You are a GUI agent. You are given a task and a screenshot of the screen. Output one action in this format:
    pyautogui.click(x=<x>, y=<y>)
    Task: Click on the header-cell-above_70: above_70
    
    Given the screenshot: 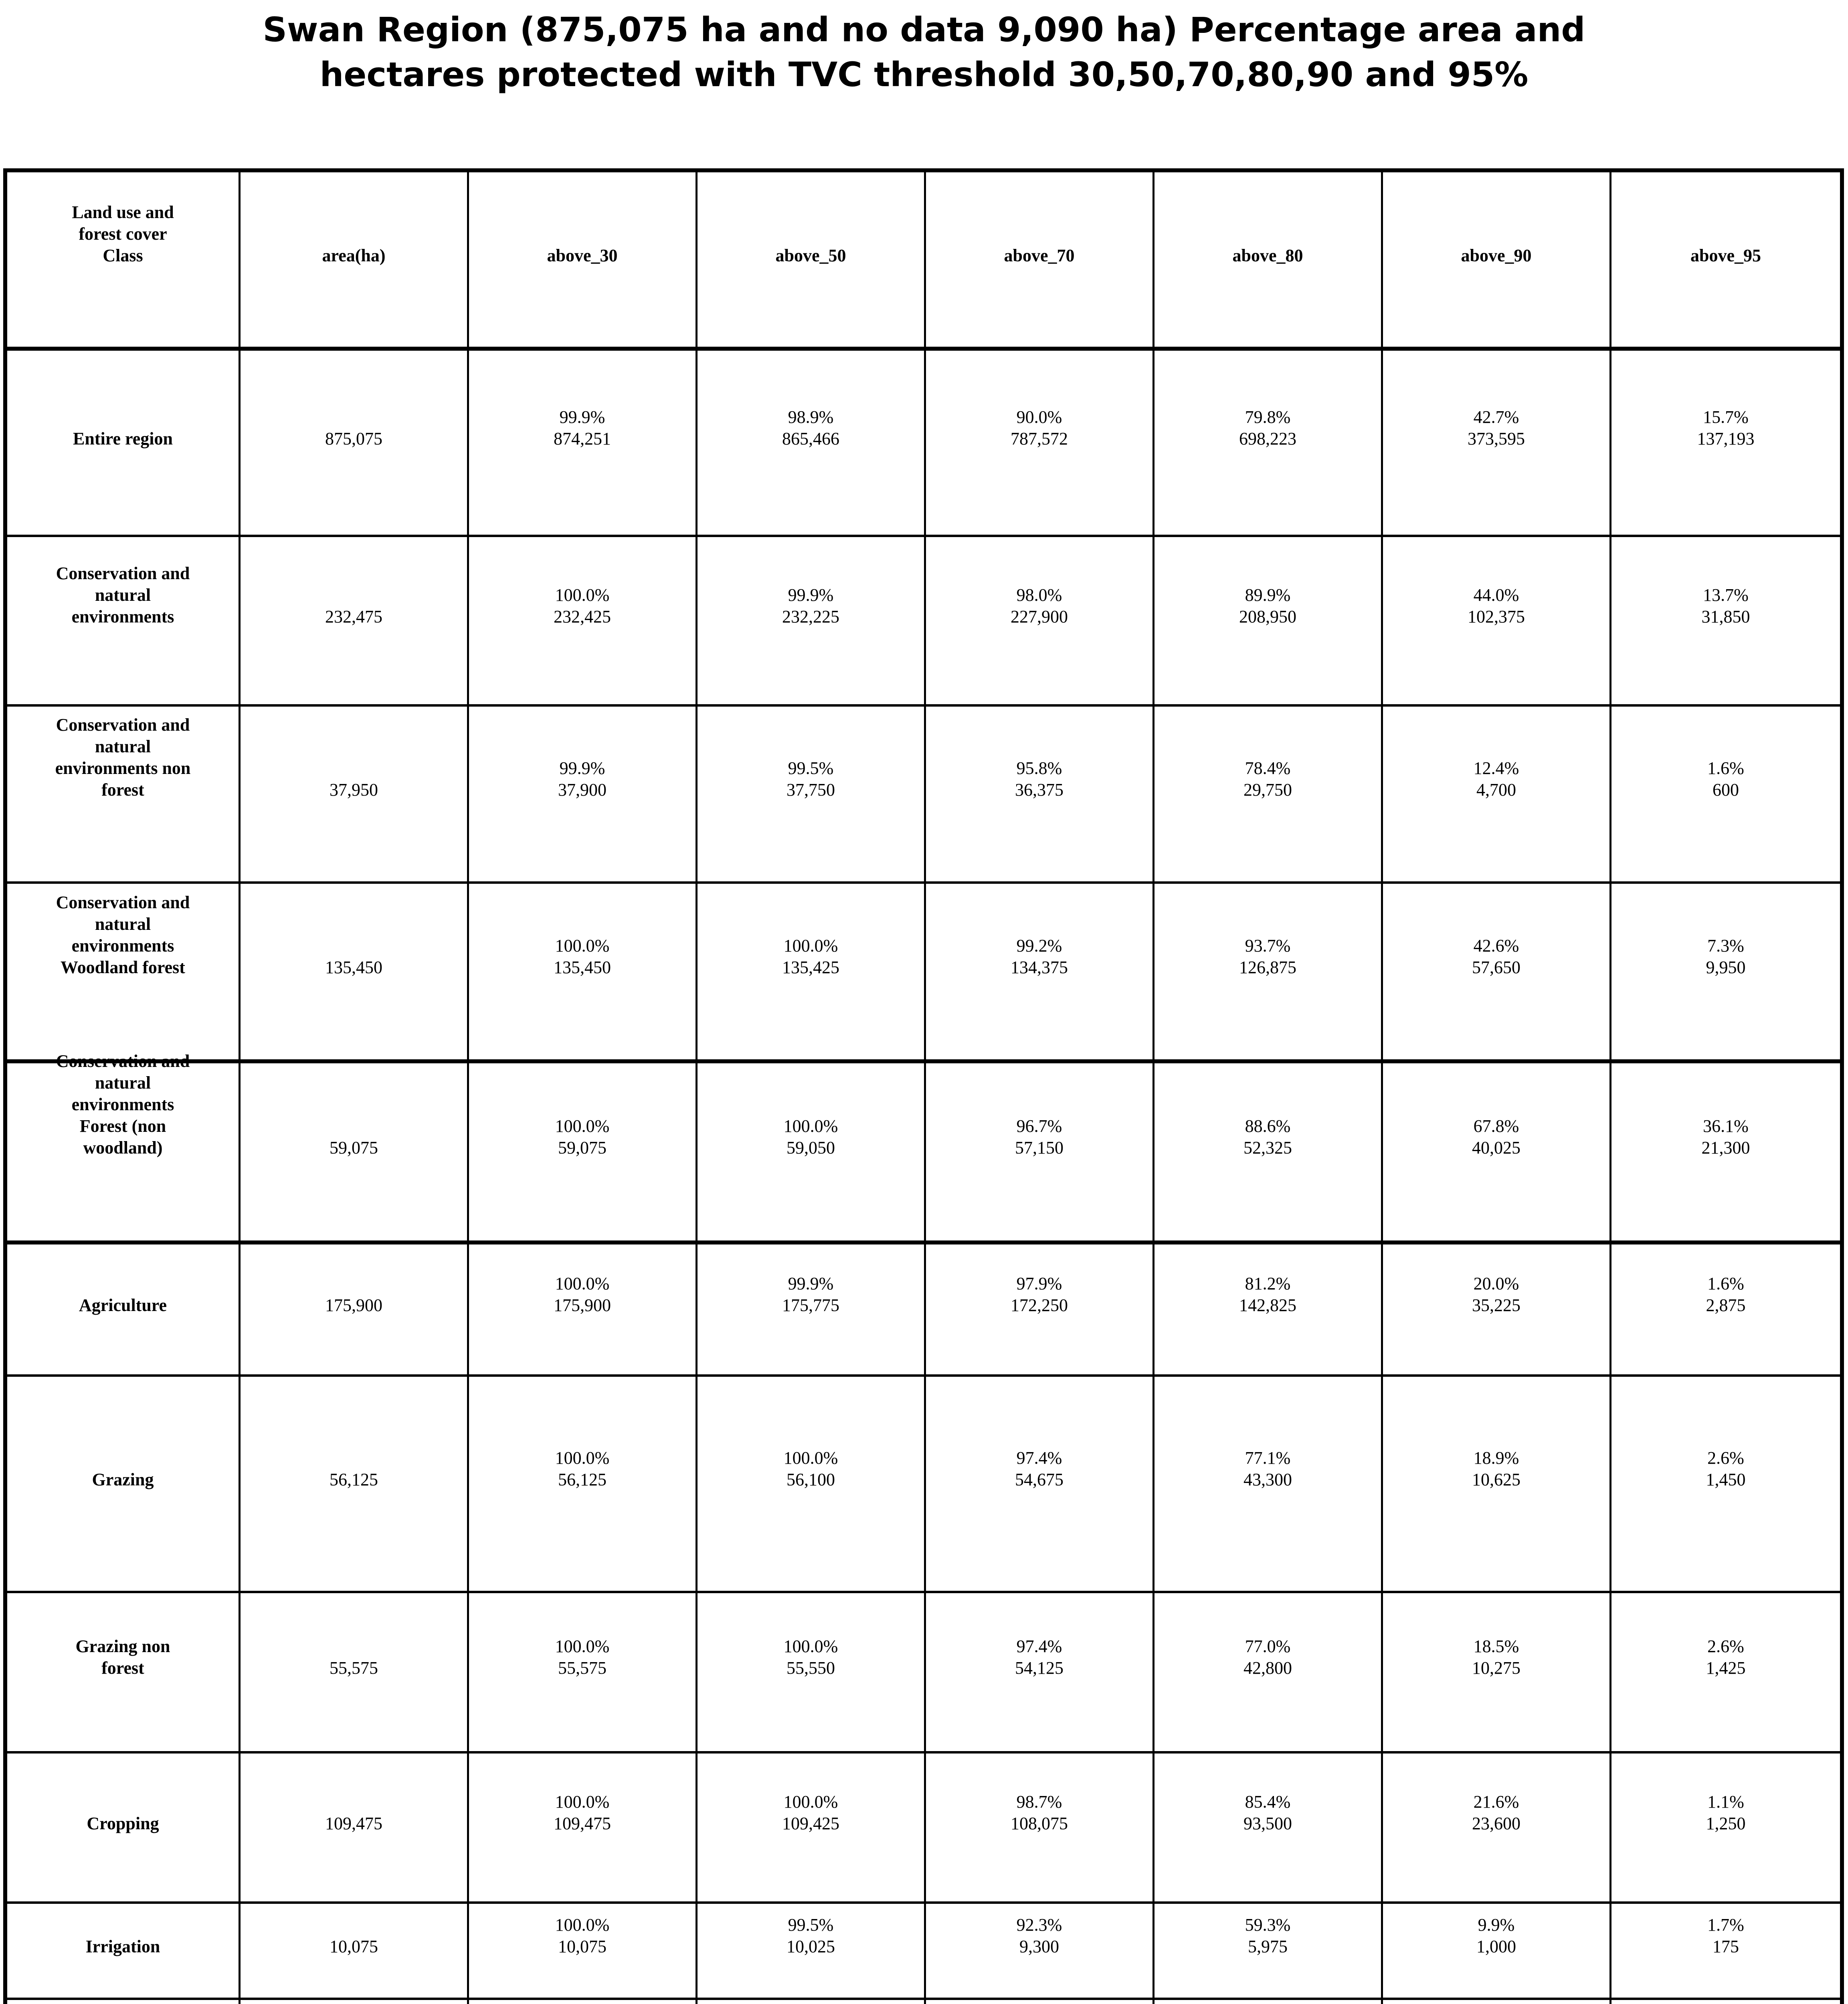 What is the action you would take?
    pyautogui.click(x=1040, y=260)
    